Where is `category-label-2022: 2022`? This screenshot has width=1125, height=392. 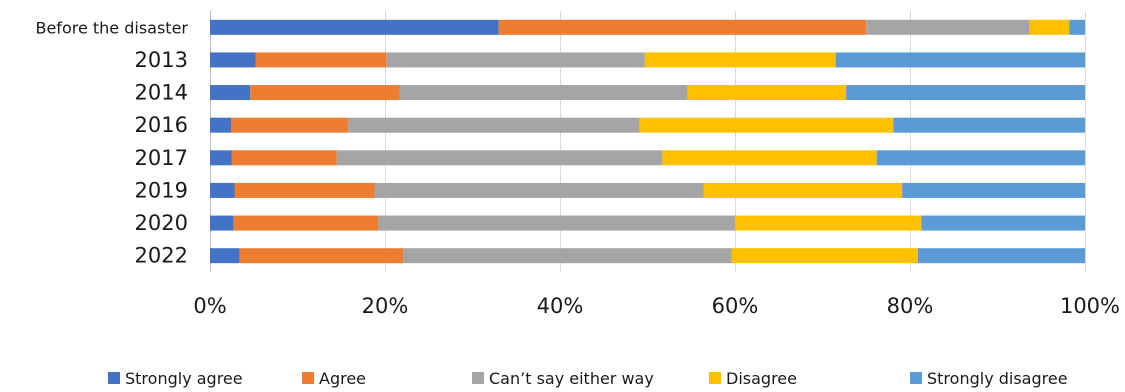 category-label-2022: 2022 is located at coordinates (161, 256).